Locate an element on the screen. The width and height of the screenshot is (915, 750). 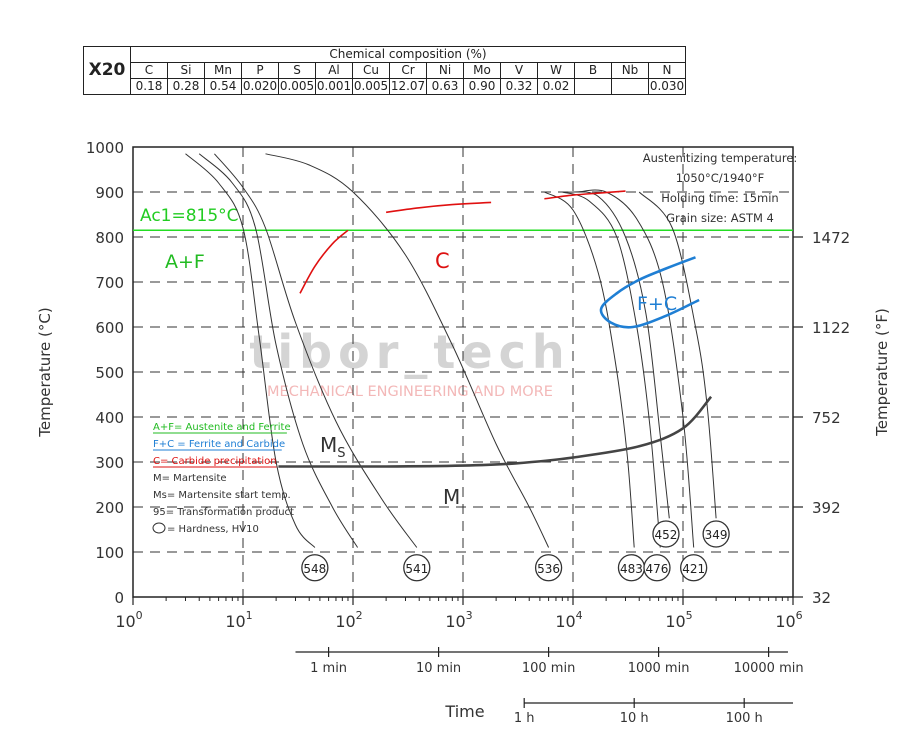
steel-grade: X20 is located at coordinates (107, 70).